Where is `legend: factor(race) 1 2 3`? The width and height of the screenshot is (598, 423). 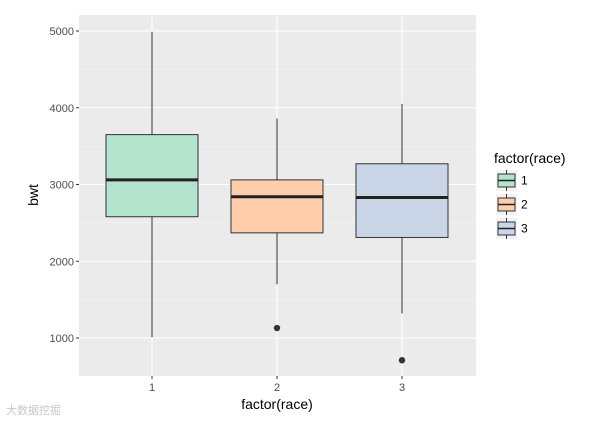
legend: factor(race) 1 2 3 is located at coordinates (530, 194).